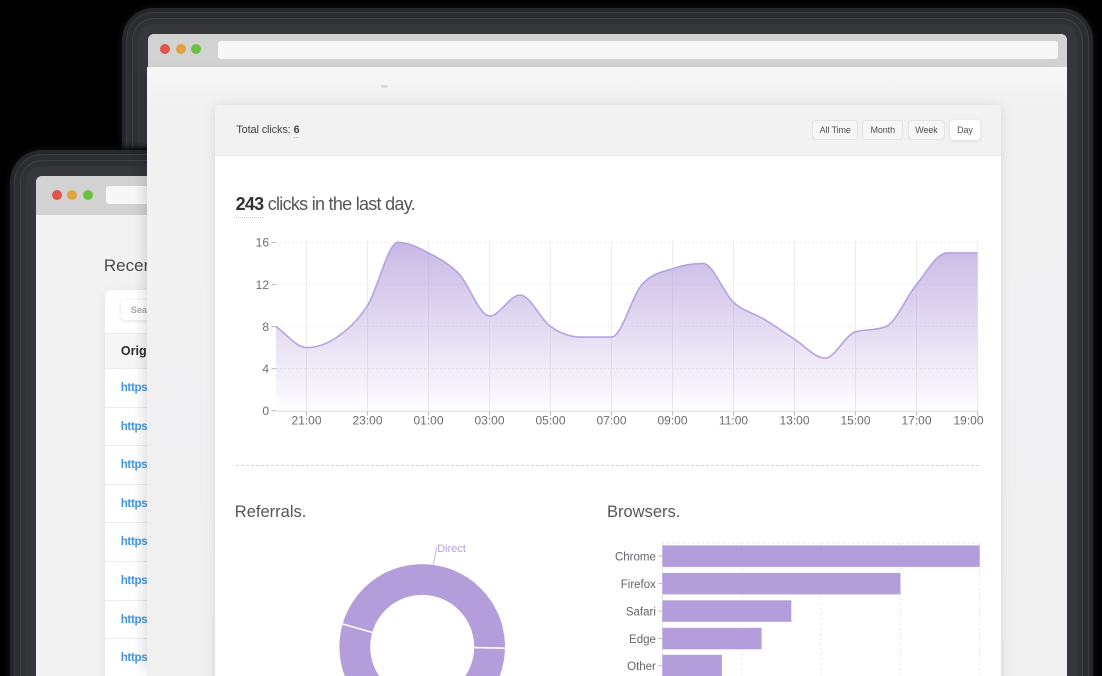  What do you see at coordinates (638, 585) in the screenshot?
I see `svg-text: Firefox` at bounding box center [638, 585].